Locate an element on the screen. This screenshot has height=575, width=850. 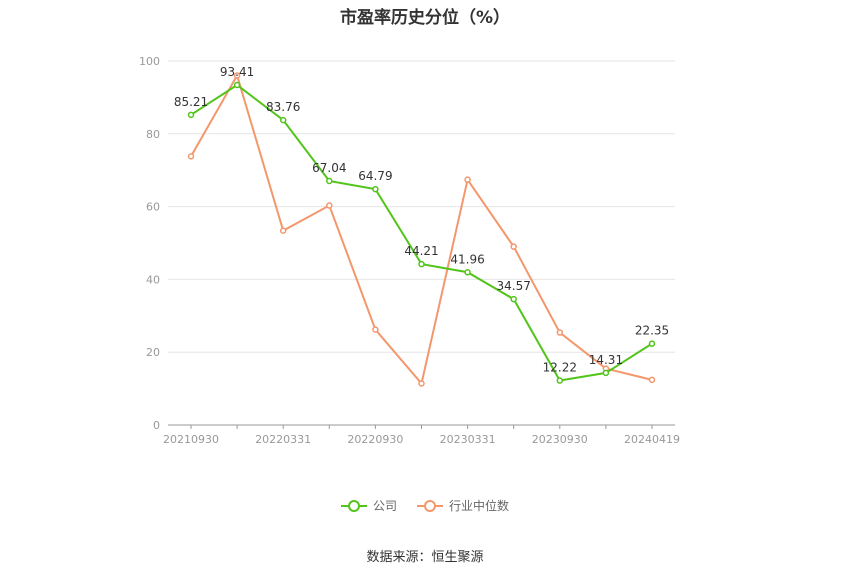
x-tick-label: 20240419 is located at coordinates (652, 439).